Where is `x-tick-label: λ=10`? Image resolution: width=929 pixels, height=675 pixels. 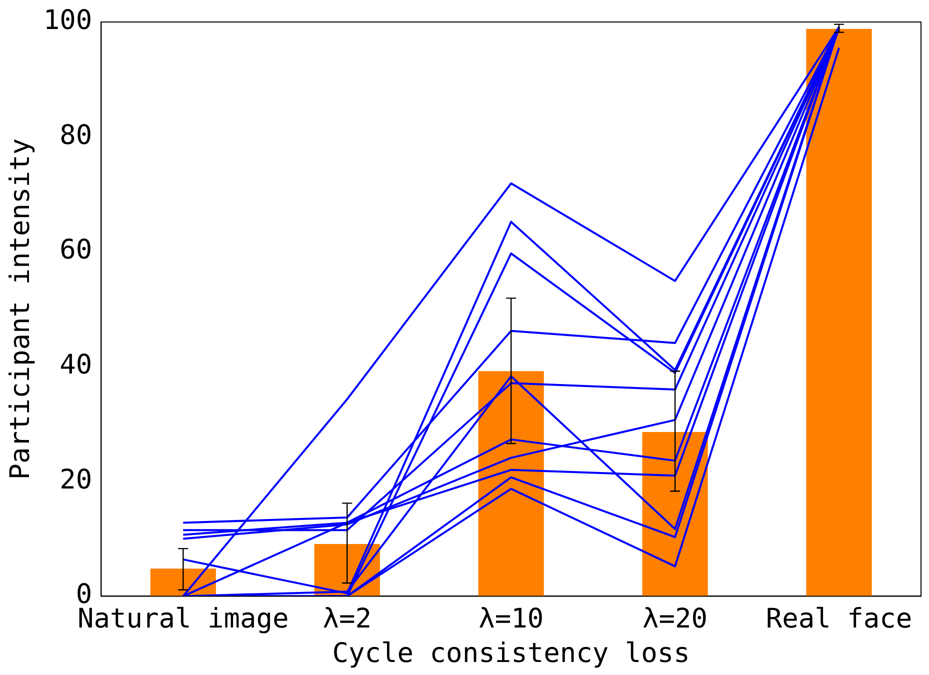
x-tick-label: λ=10 is located at coordinates (511, 618).